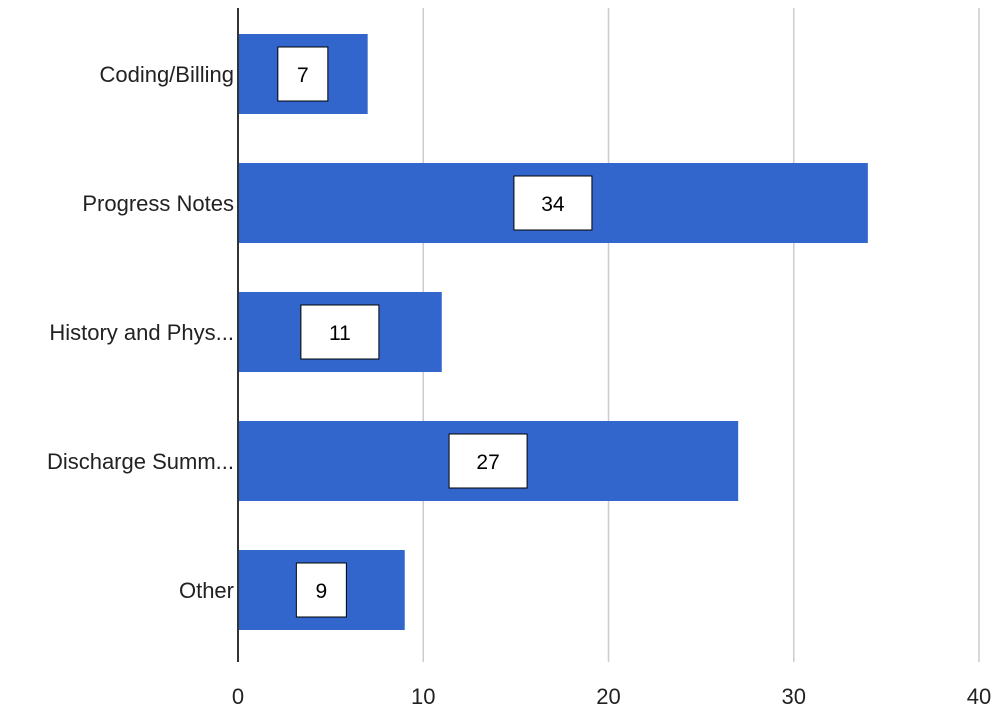 The width and height of the screenshot is (997, 715). What do you see at coordinates (158, 203) in the screenshot?
I see `category-label: Progress Notes` at bounding box center [158, 203].